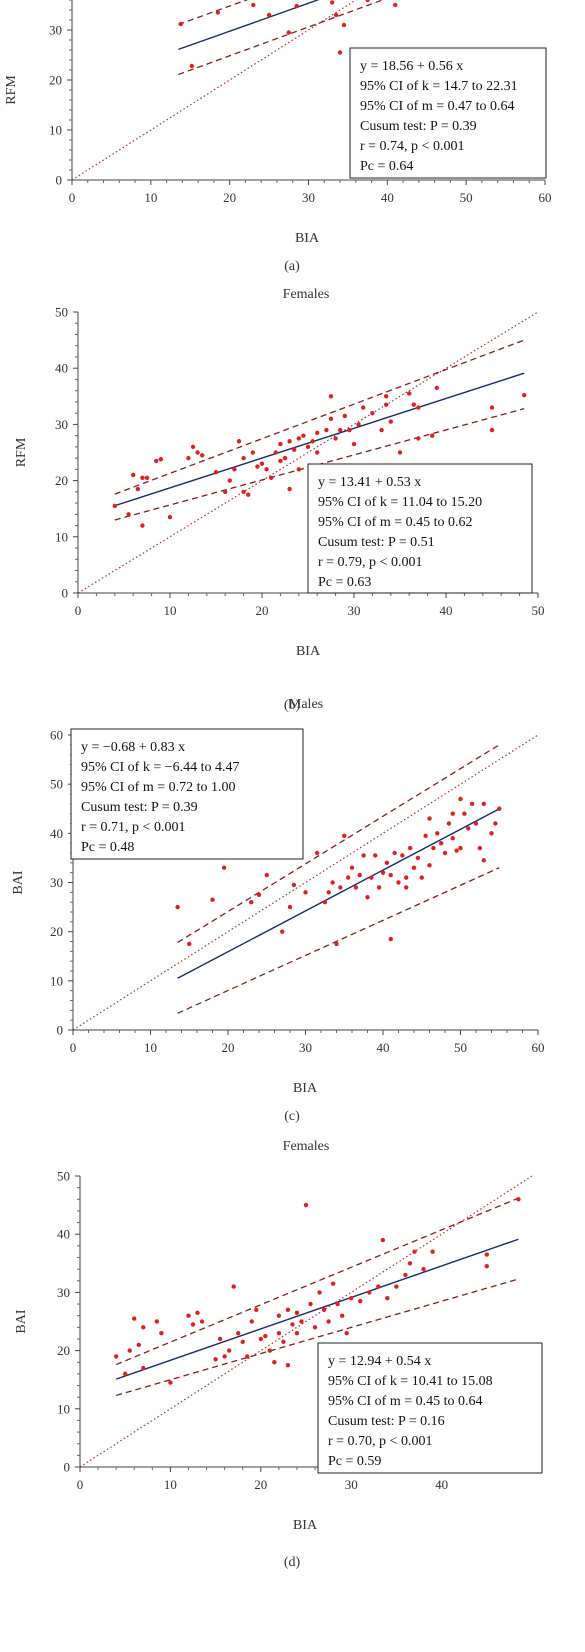  I want to click on stats-line: 95% CI of m = 0.45 to 0.64, so click(405, 1401).